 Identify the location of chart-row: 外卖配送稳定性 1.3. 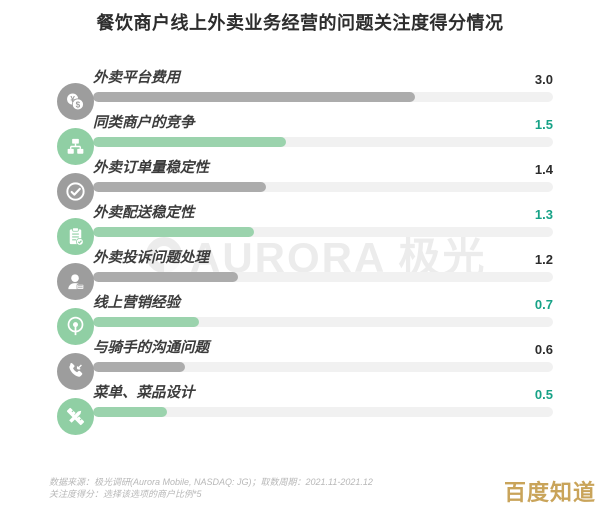
(301, 228).